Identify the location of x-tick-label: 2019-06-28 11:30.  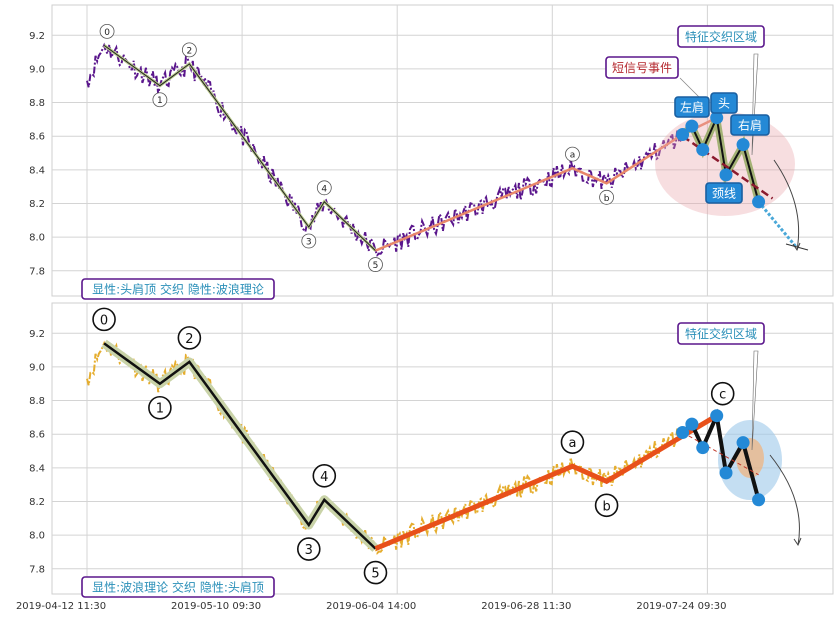
(526, 606).